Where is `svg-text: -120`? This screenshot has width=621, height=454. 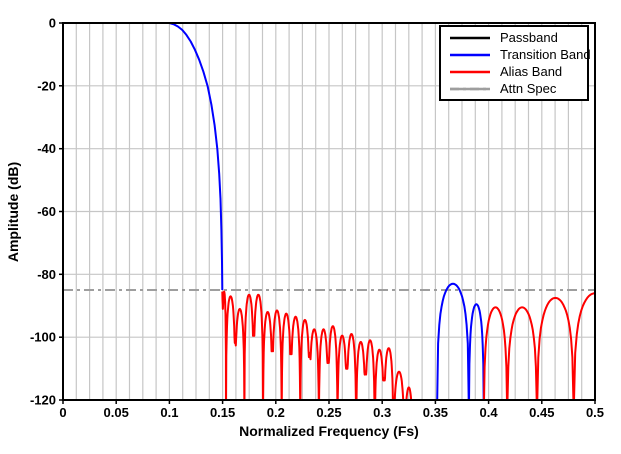 svg-text: -120 is located at coordinates (43, 400).